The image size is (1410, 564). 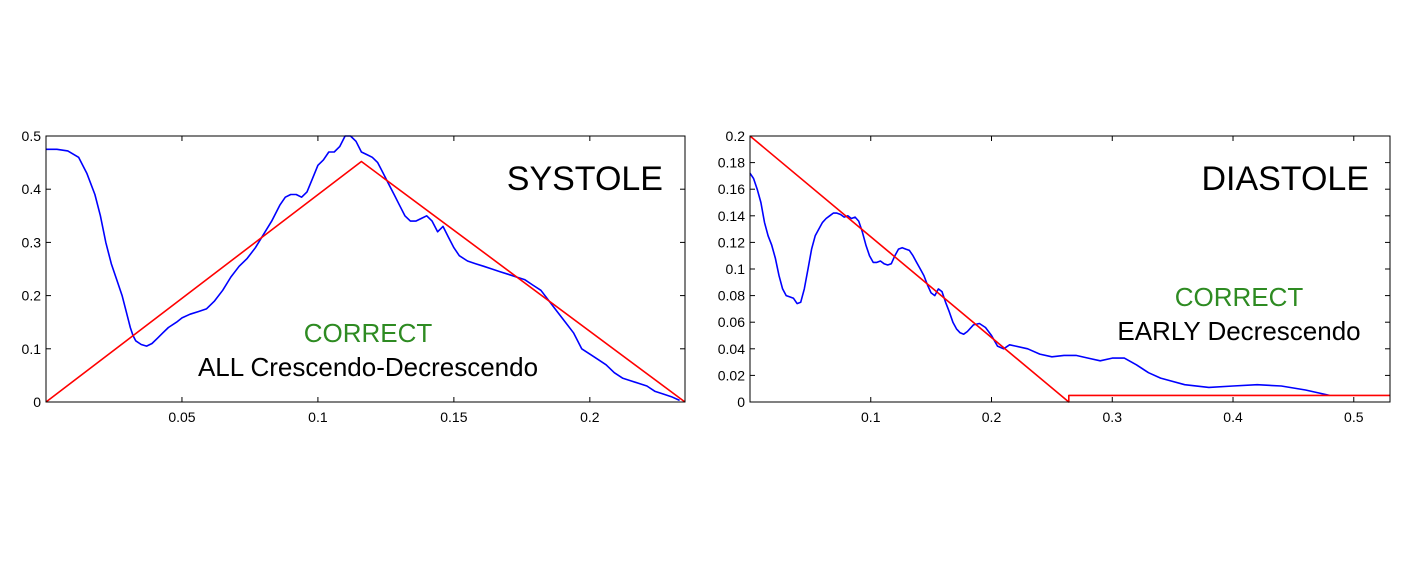 What do you see at coordinates (181, 417) in the screenshot?
I see `systole-x-tick-label: 0.05` at bounding box center [181, 417].